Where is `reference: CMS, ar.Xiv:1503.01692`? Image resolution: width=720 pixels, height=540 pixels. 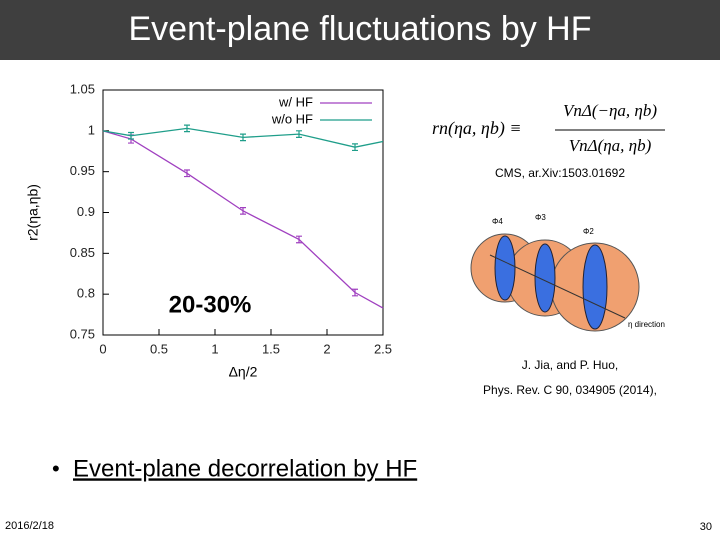
reference: CMS, ar.Xiv:1503.01692 is located at coordinates (560, 173).